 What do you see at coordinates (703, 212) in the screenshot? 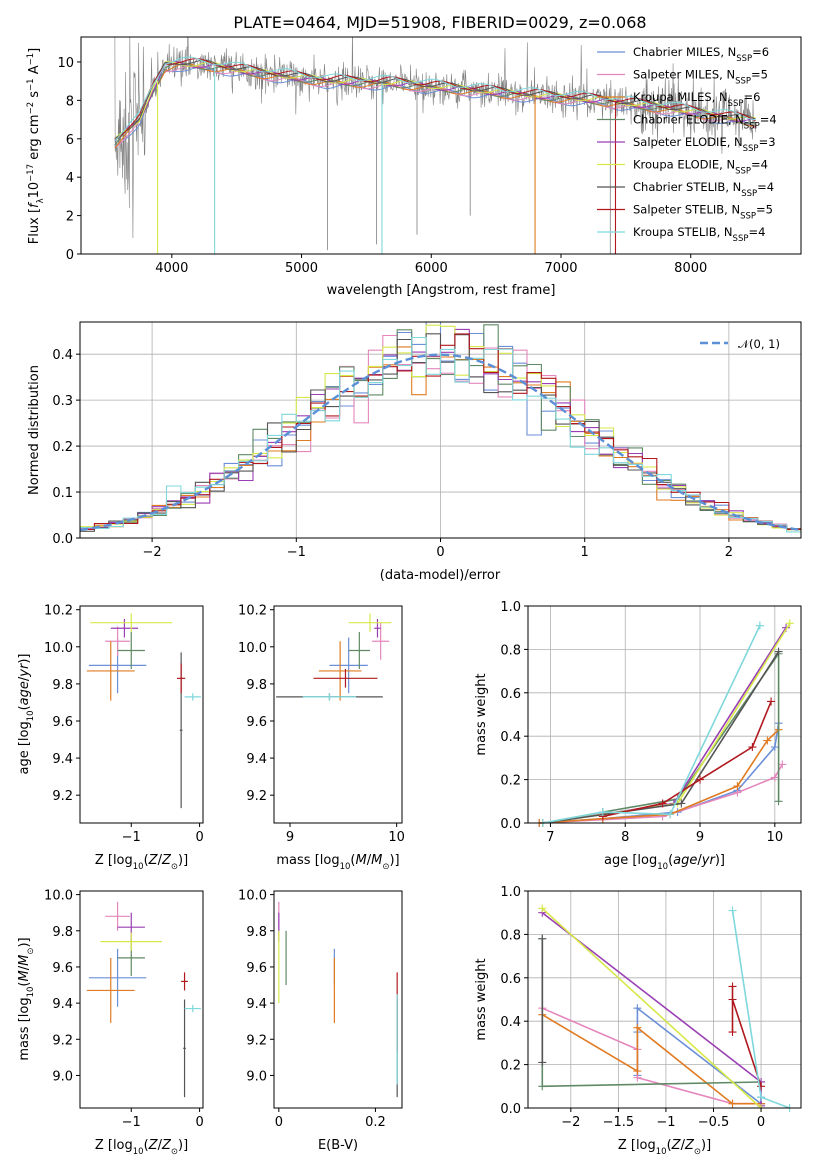
I see `legend-label: Salpeter STELIB, NSSP=5` at bounding box center [703, 212].